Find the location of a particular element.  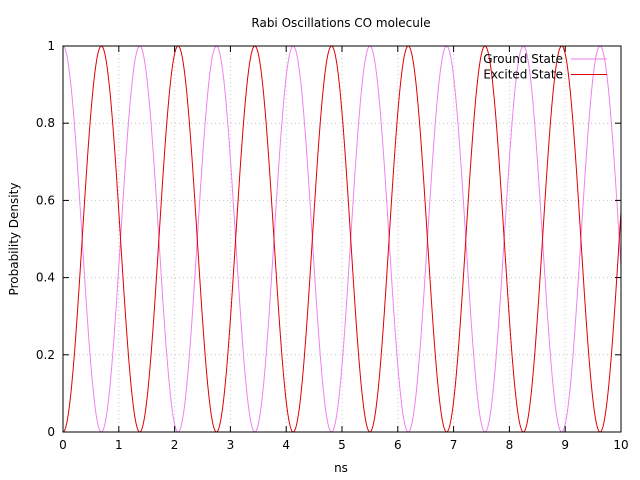

y-tick-label: 0 is located at coordinates (51, 432).